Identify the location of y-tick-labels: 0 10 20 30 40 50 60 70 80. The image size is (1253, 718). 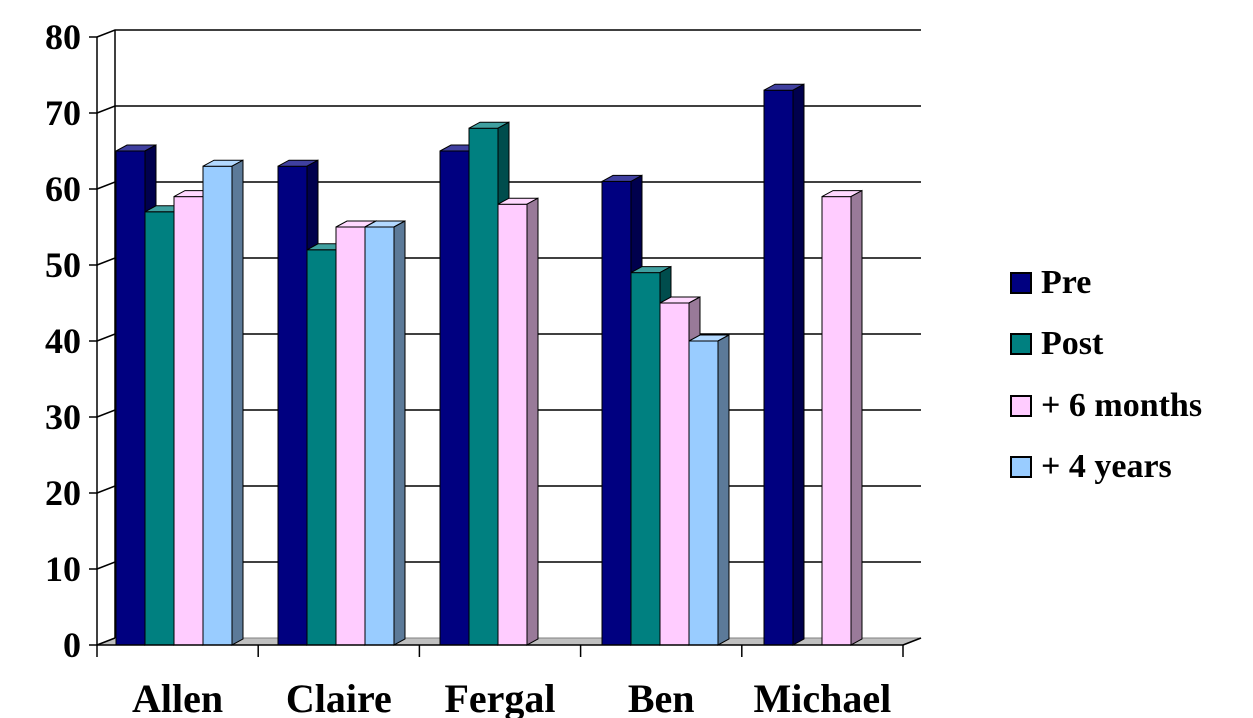
(63, 341).